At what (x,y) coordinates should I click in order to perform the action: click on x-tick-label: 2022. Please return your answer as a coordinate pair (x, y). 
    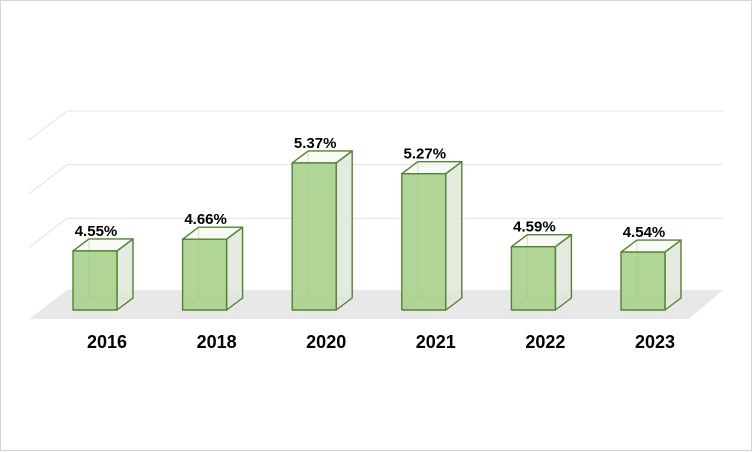
    Looking at the image, I should click on (545, 342).